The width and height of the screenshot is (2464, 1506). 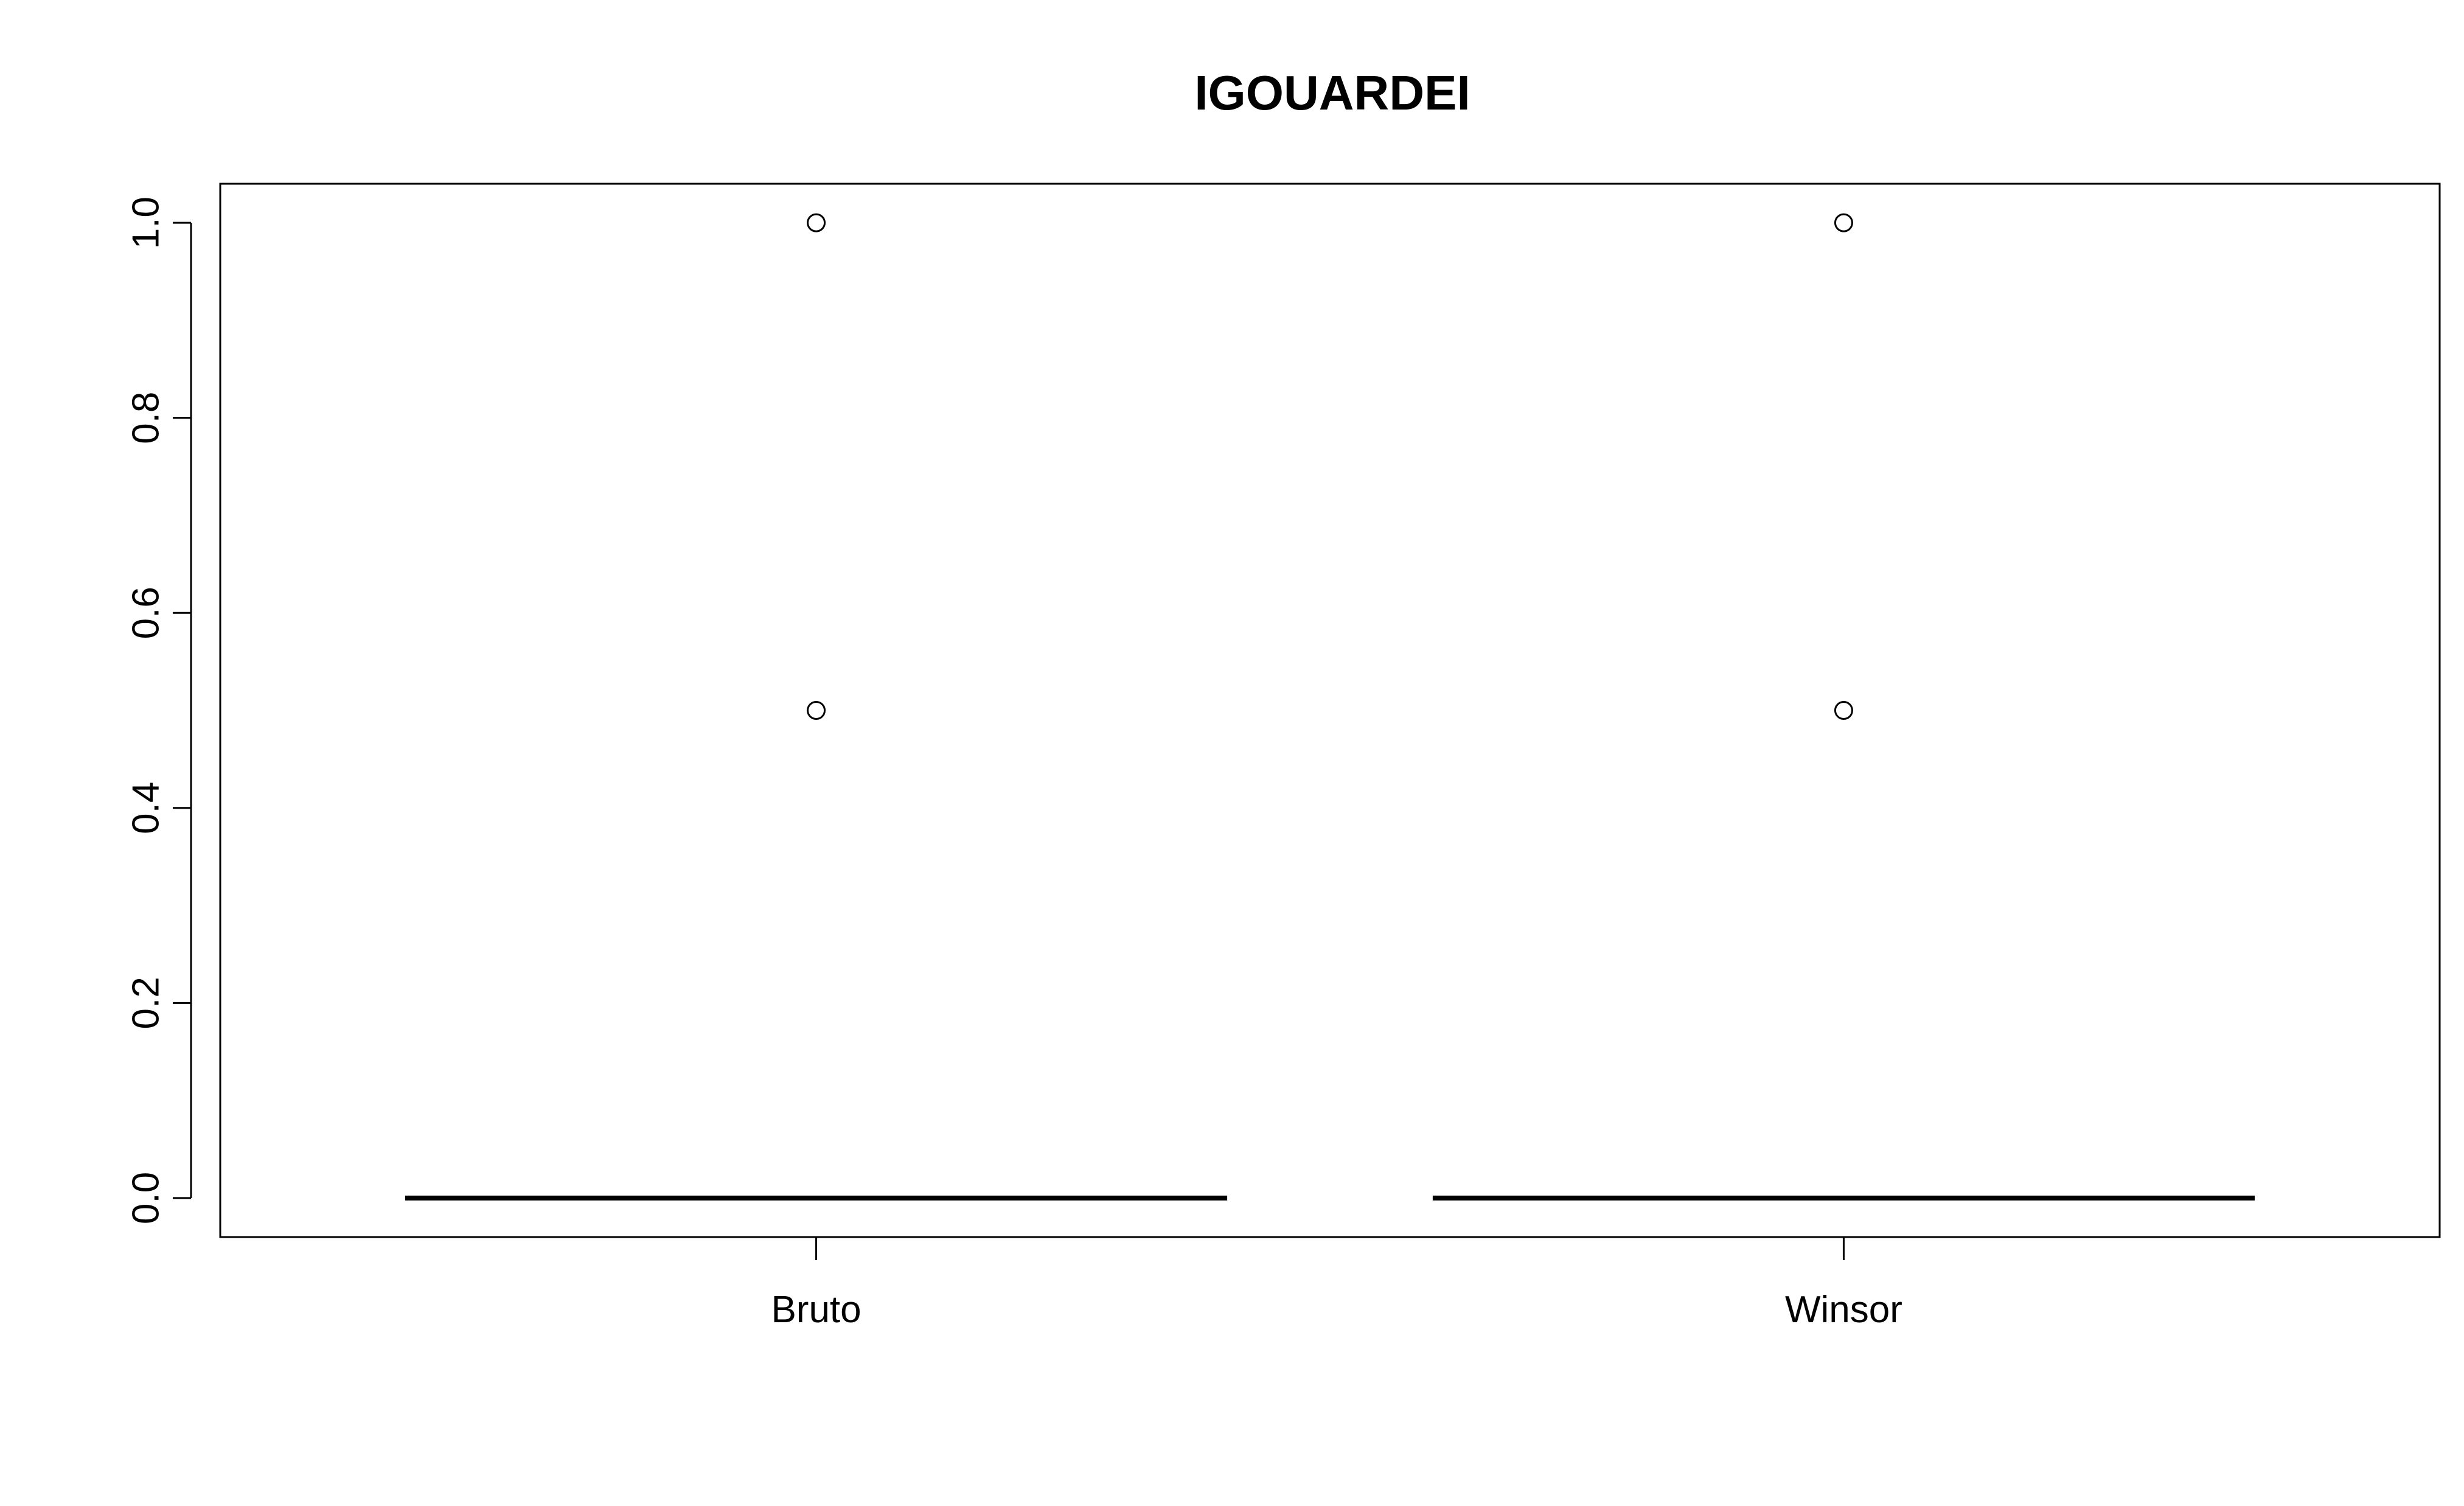 What do you see at coordinates (146, 1003) in the screenshot?
I see `y-tick-label: 0.2` at bounding box center [146, 1003].